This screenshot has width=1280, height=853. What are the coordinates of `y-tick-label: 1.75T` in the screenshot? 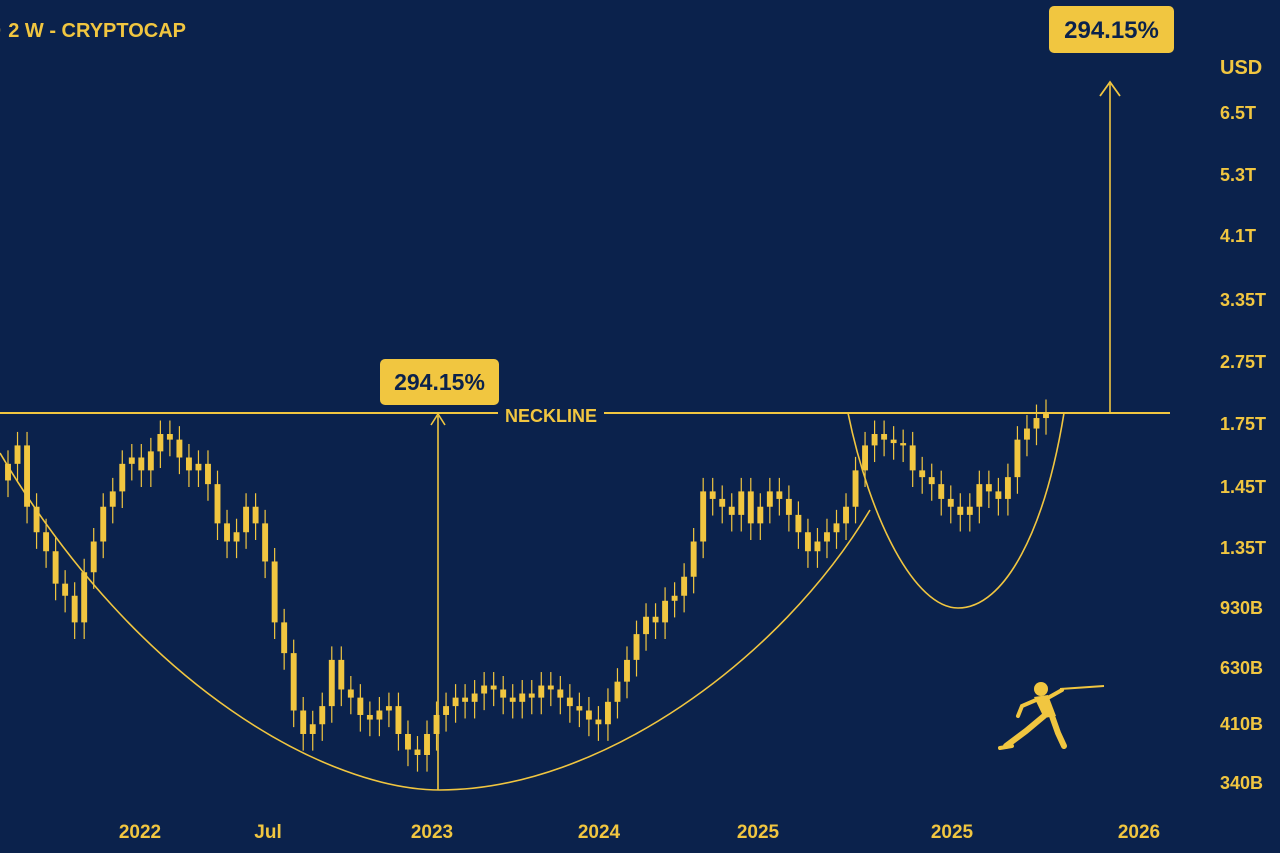 It's located at (1243, 424).